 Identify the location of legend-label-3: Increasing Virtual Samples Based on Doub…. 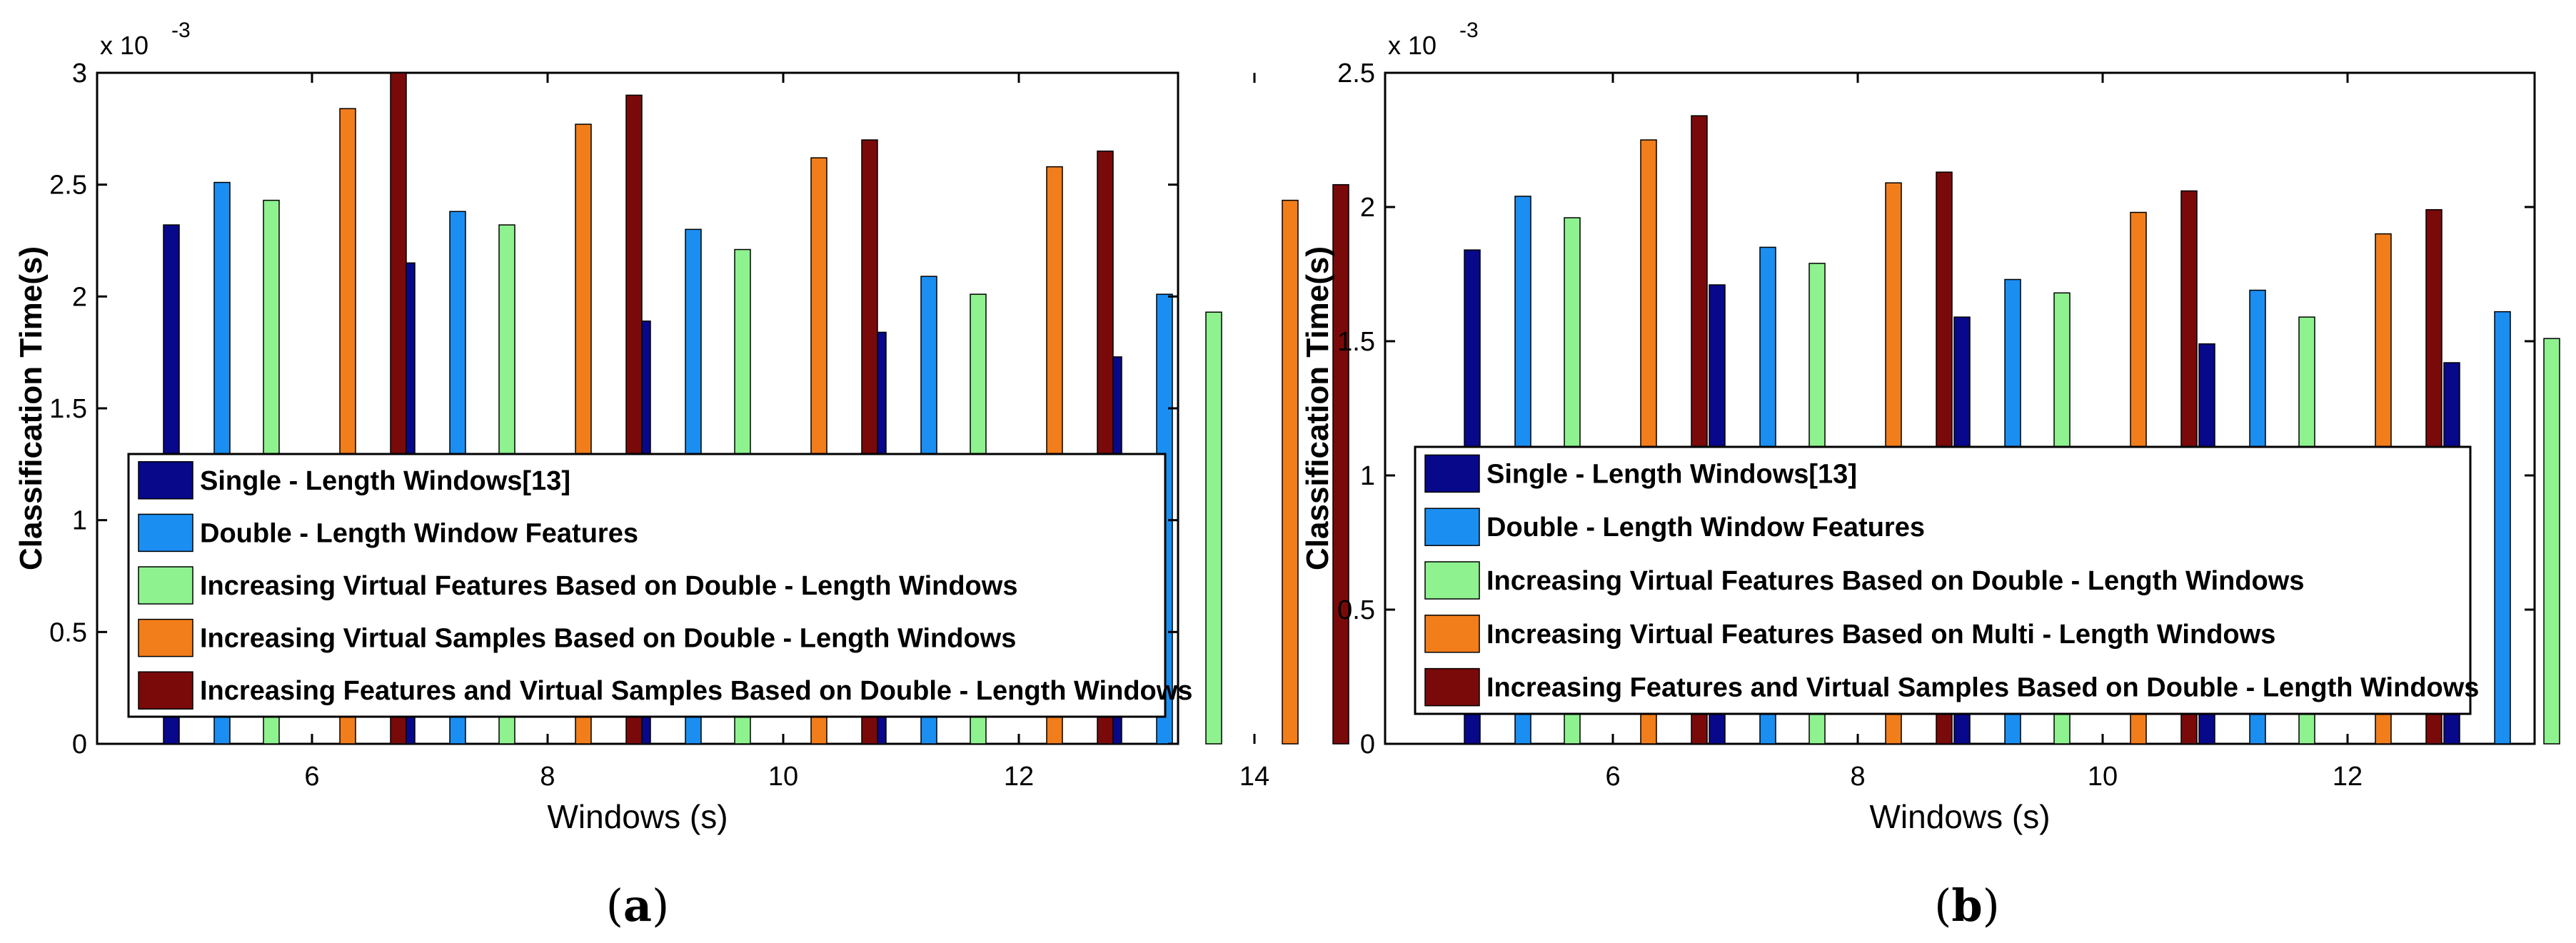
(608, 639).